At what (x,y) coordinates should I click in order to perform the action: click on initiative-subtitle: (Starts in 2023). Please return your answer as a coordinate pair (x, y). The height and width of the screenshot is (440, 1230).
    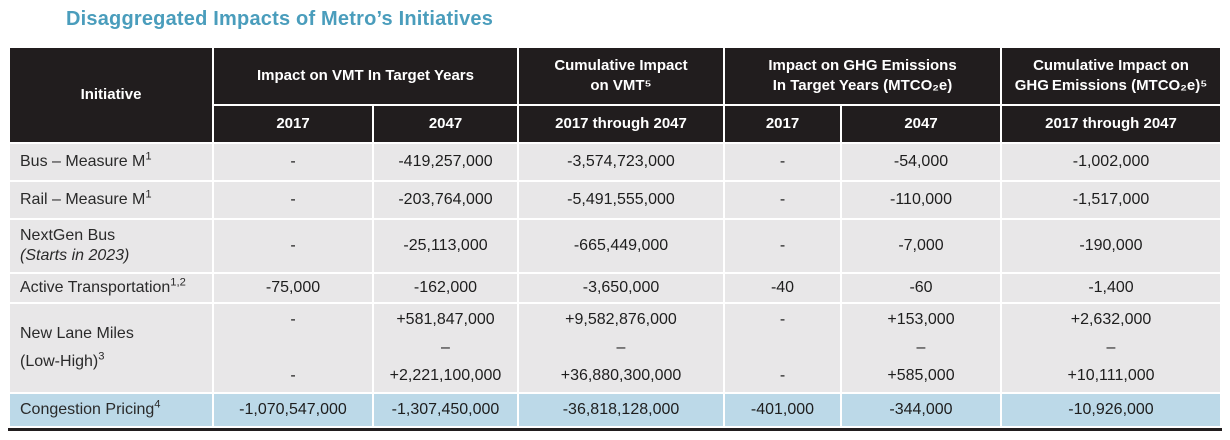
    Looking at the image, I should click on (75, 255).